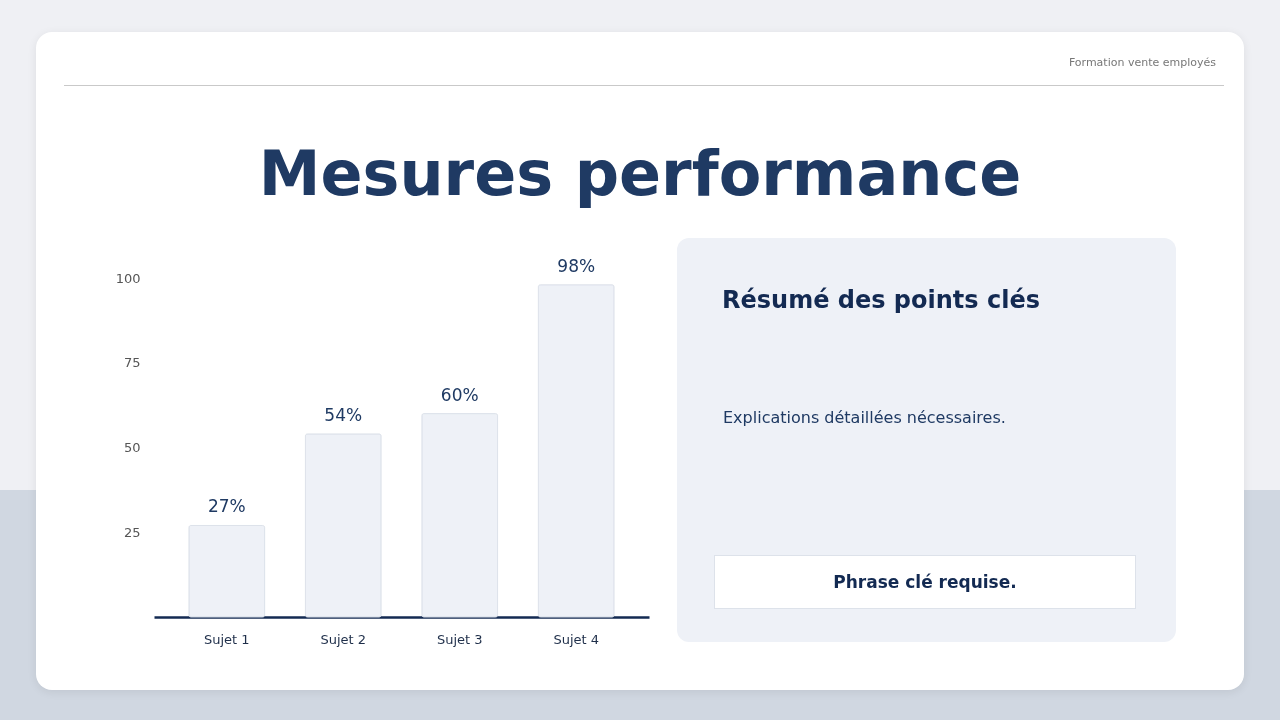  Describe the element at coordinates (343, 639) in the screenshot. I see `x-tick-label: Sujet 2` at that location.